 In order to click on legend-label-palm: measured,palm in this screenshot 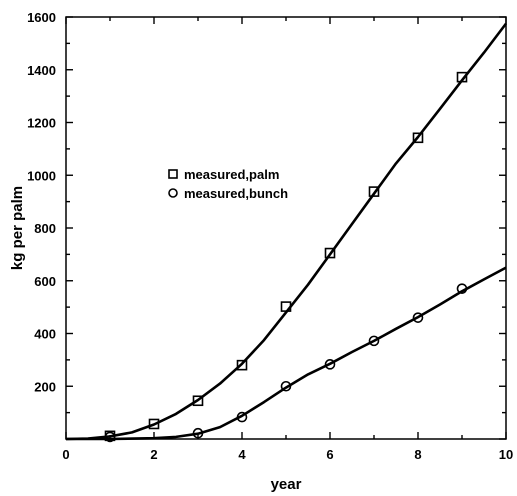, I will do `click(231, 174)`.